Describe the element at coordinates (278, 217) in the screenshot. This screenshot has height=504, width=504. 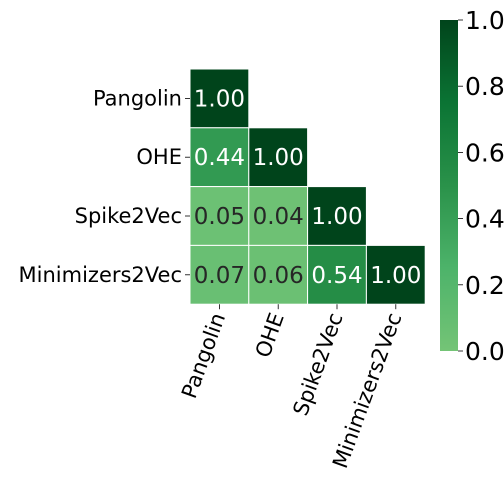
I see `heatmap-cell-value: 0.04` at that location.